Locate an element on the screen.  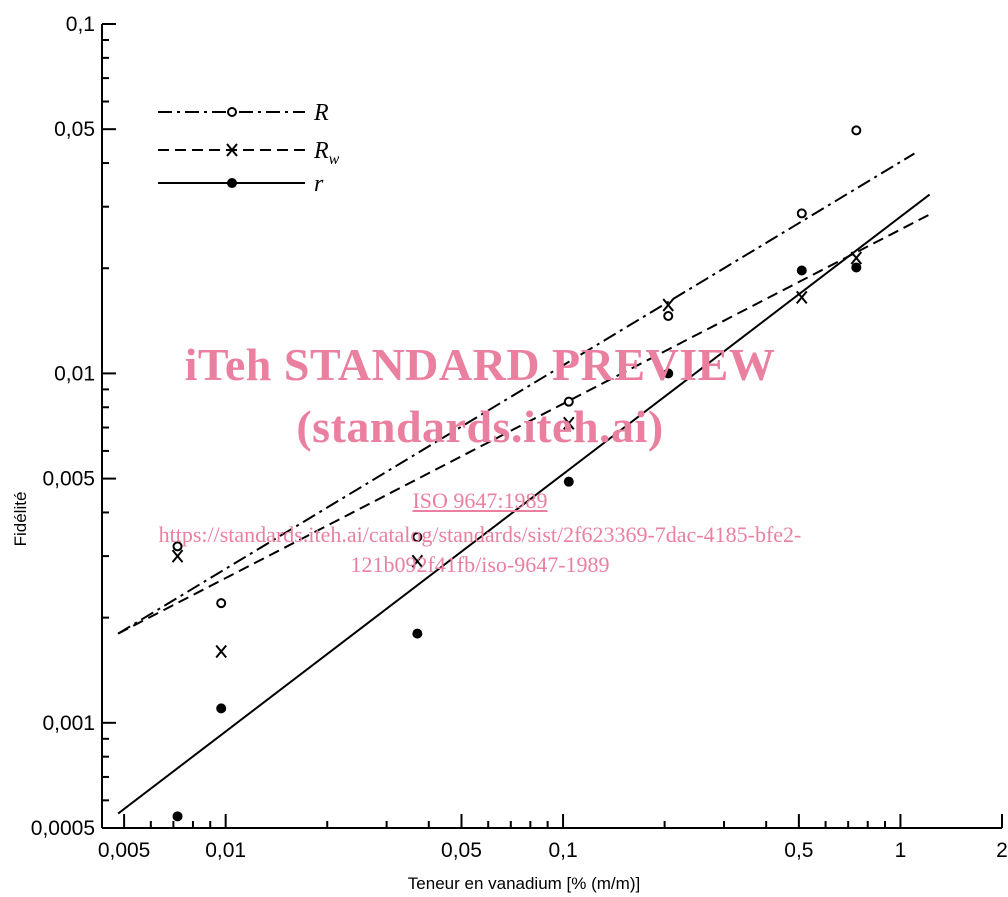
y-tick-label: 0,0005 is located at coordinates (63, 828).